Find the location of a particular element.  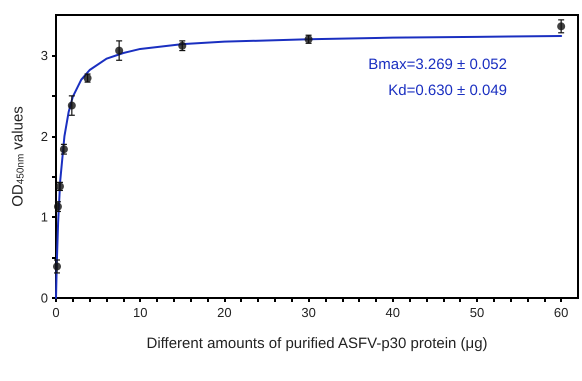

y-axis-title: OD450nm values is located at coordinates (18, 156).